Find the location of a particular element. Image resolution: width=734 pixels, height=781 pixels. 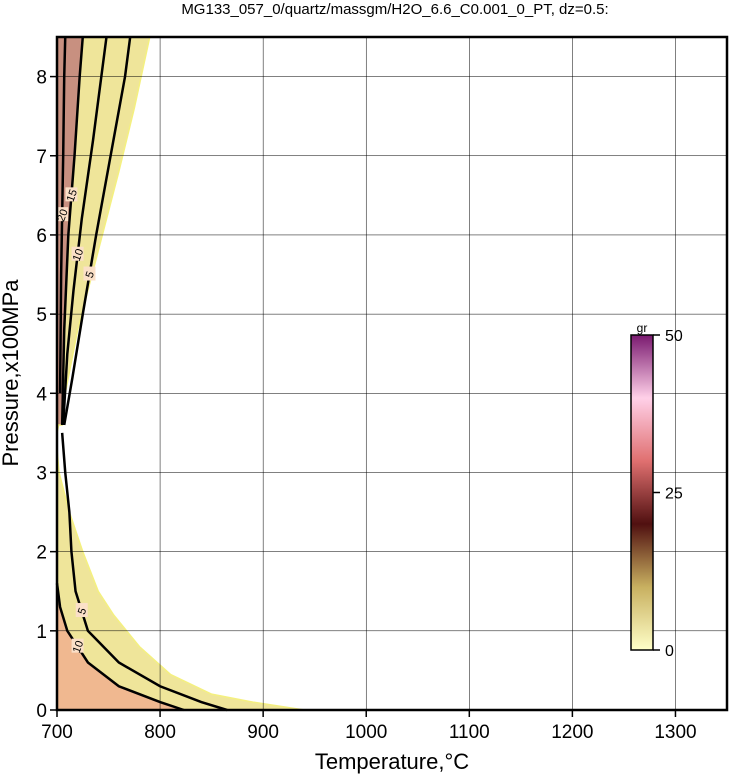

y-tick-label: 3 is located at coordinates (41, 473).